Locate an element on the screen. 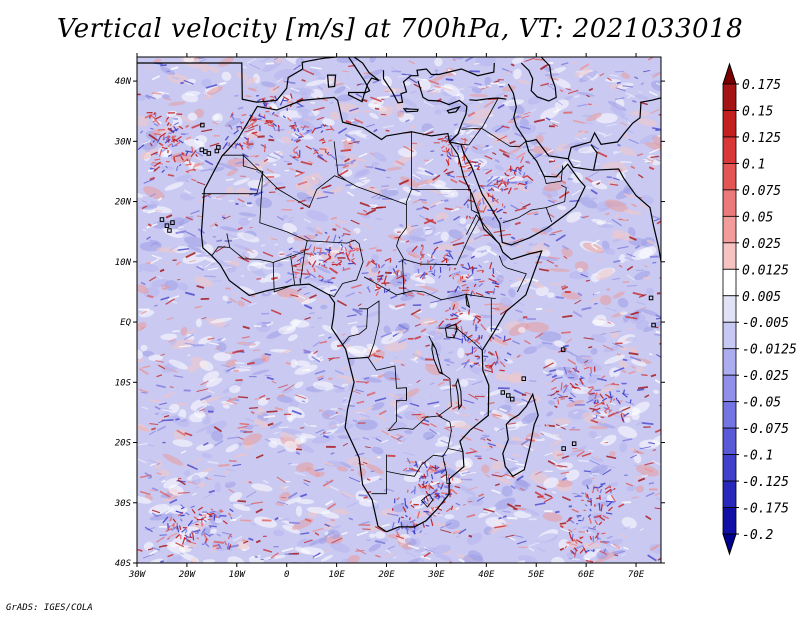  colorbar-label: -0.025 is located at coordinates (765, 376).